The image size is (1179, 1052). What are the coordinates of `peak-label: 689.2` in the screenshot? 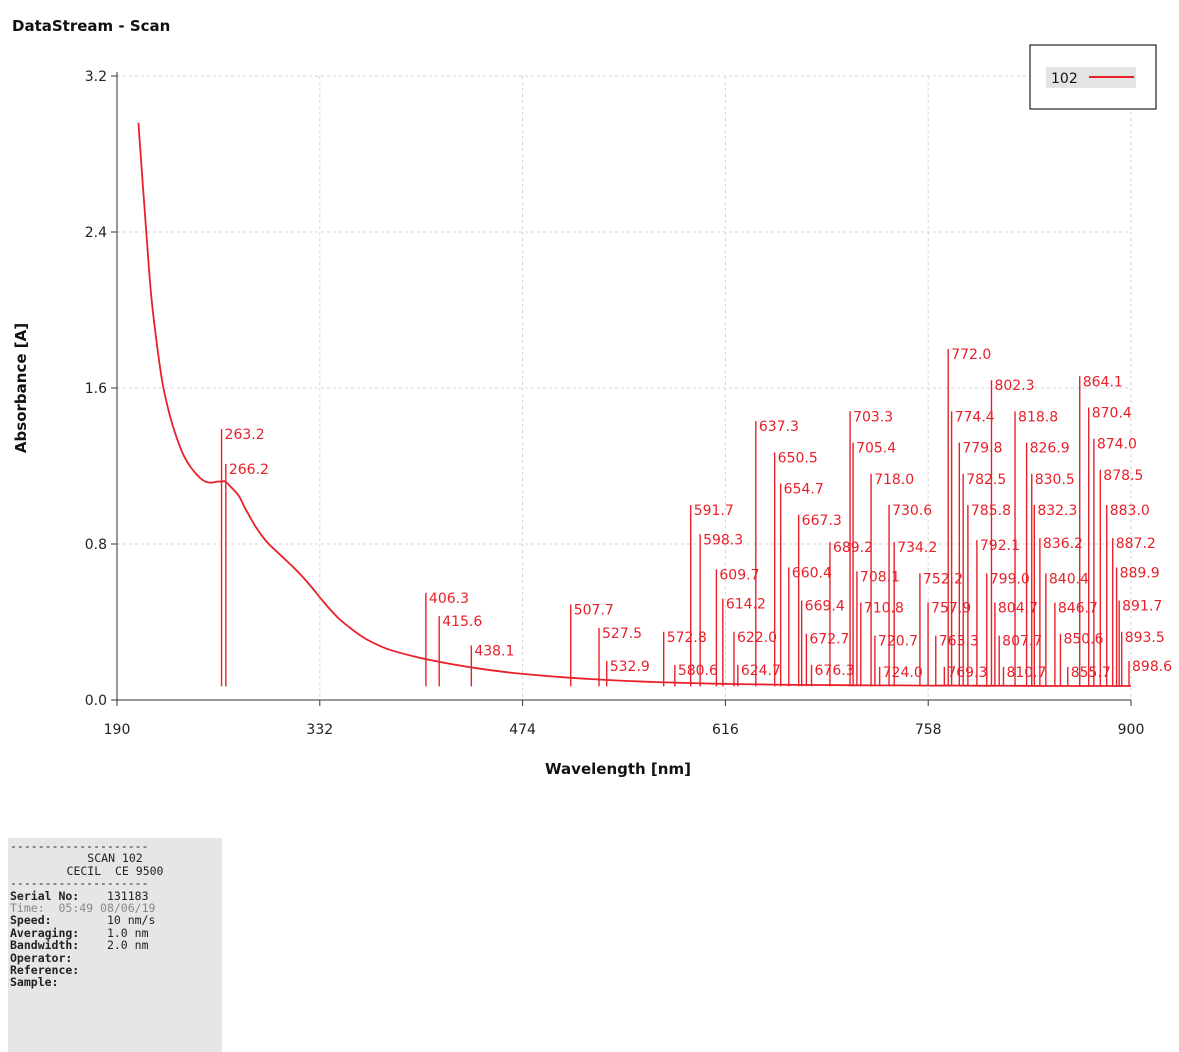 It's located at (853, 548).